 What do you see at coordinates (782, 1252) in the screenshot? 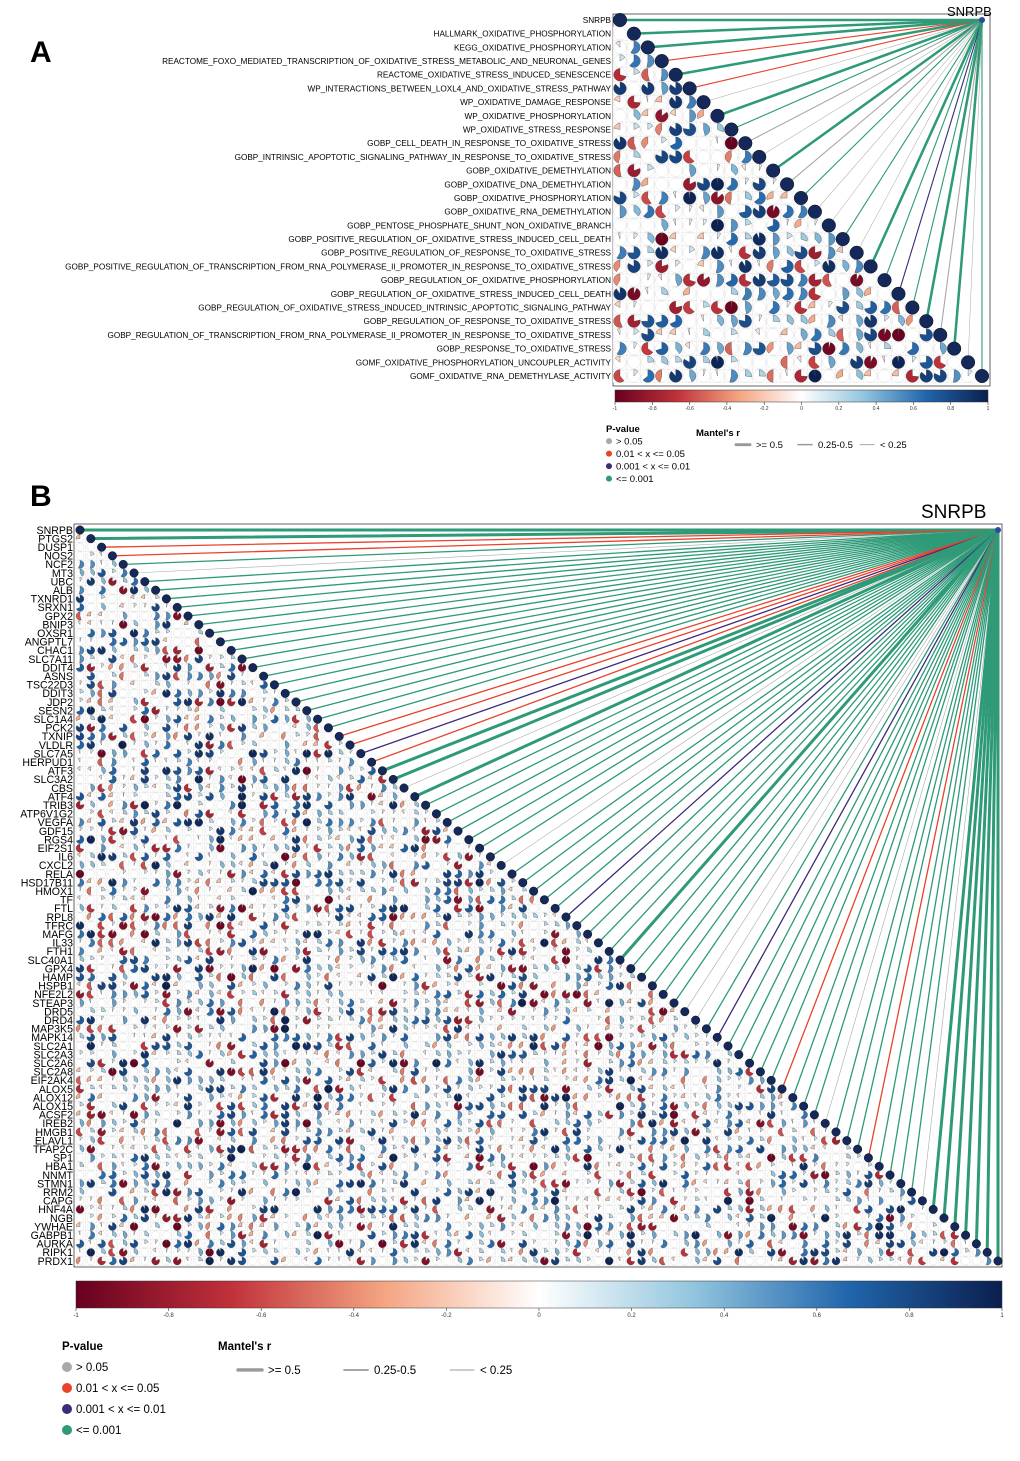
I see `cell-RIPK1-ALOX5` at bounding box center [782, 1252].